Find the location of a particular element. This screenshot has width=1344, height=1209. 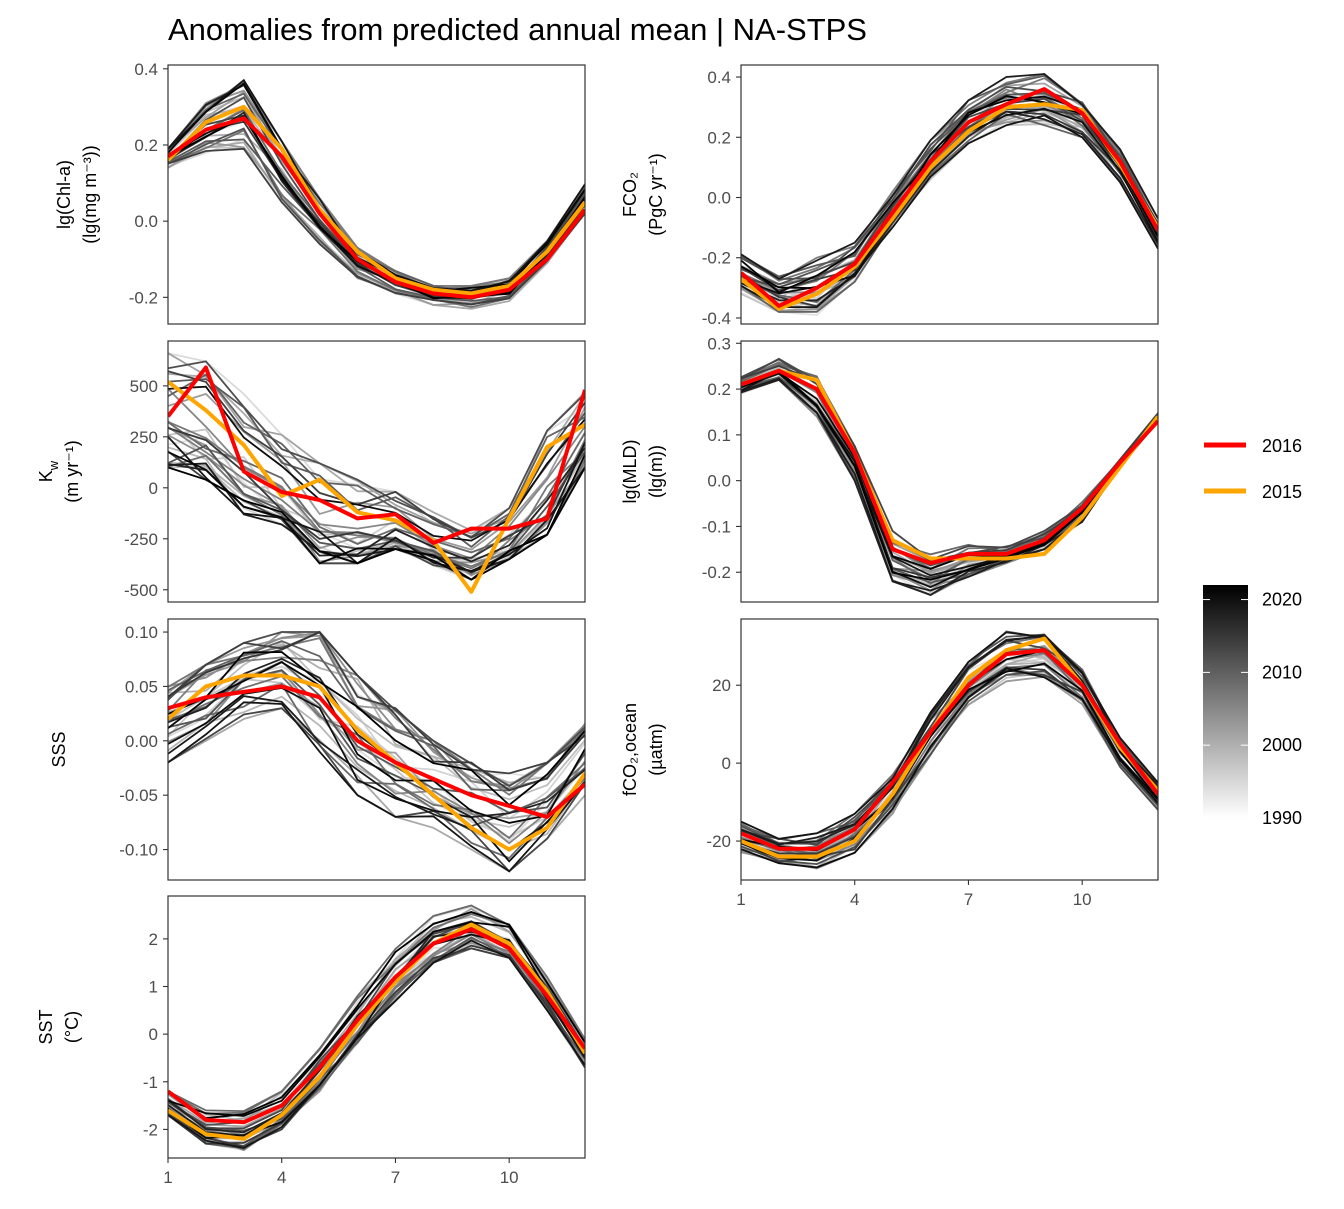

year-line-1991 is located at coordinates (949, 480).